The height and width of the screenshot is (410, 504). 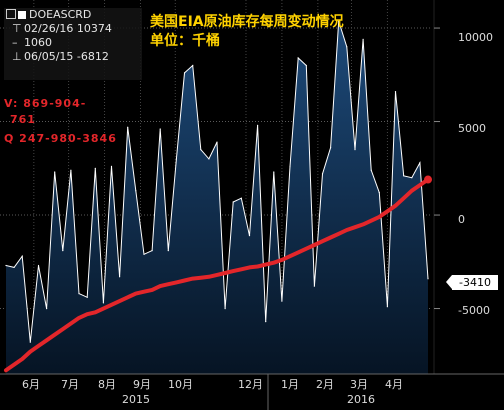 I want to click on legend-low: ⊥ 06/05/15 -6812, so click(x=73, y=57).